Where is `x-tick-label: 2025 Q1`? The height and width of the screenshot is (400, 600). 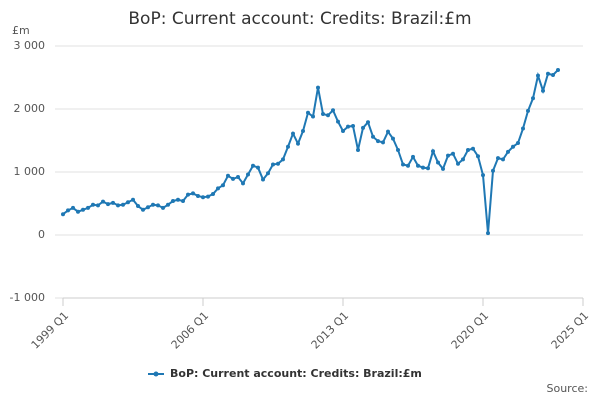 x-tick-label: 2025 Q1 is located at coordinates (570, 330).